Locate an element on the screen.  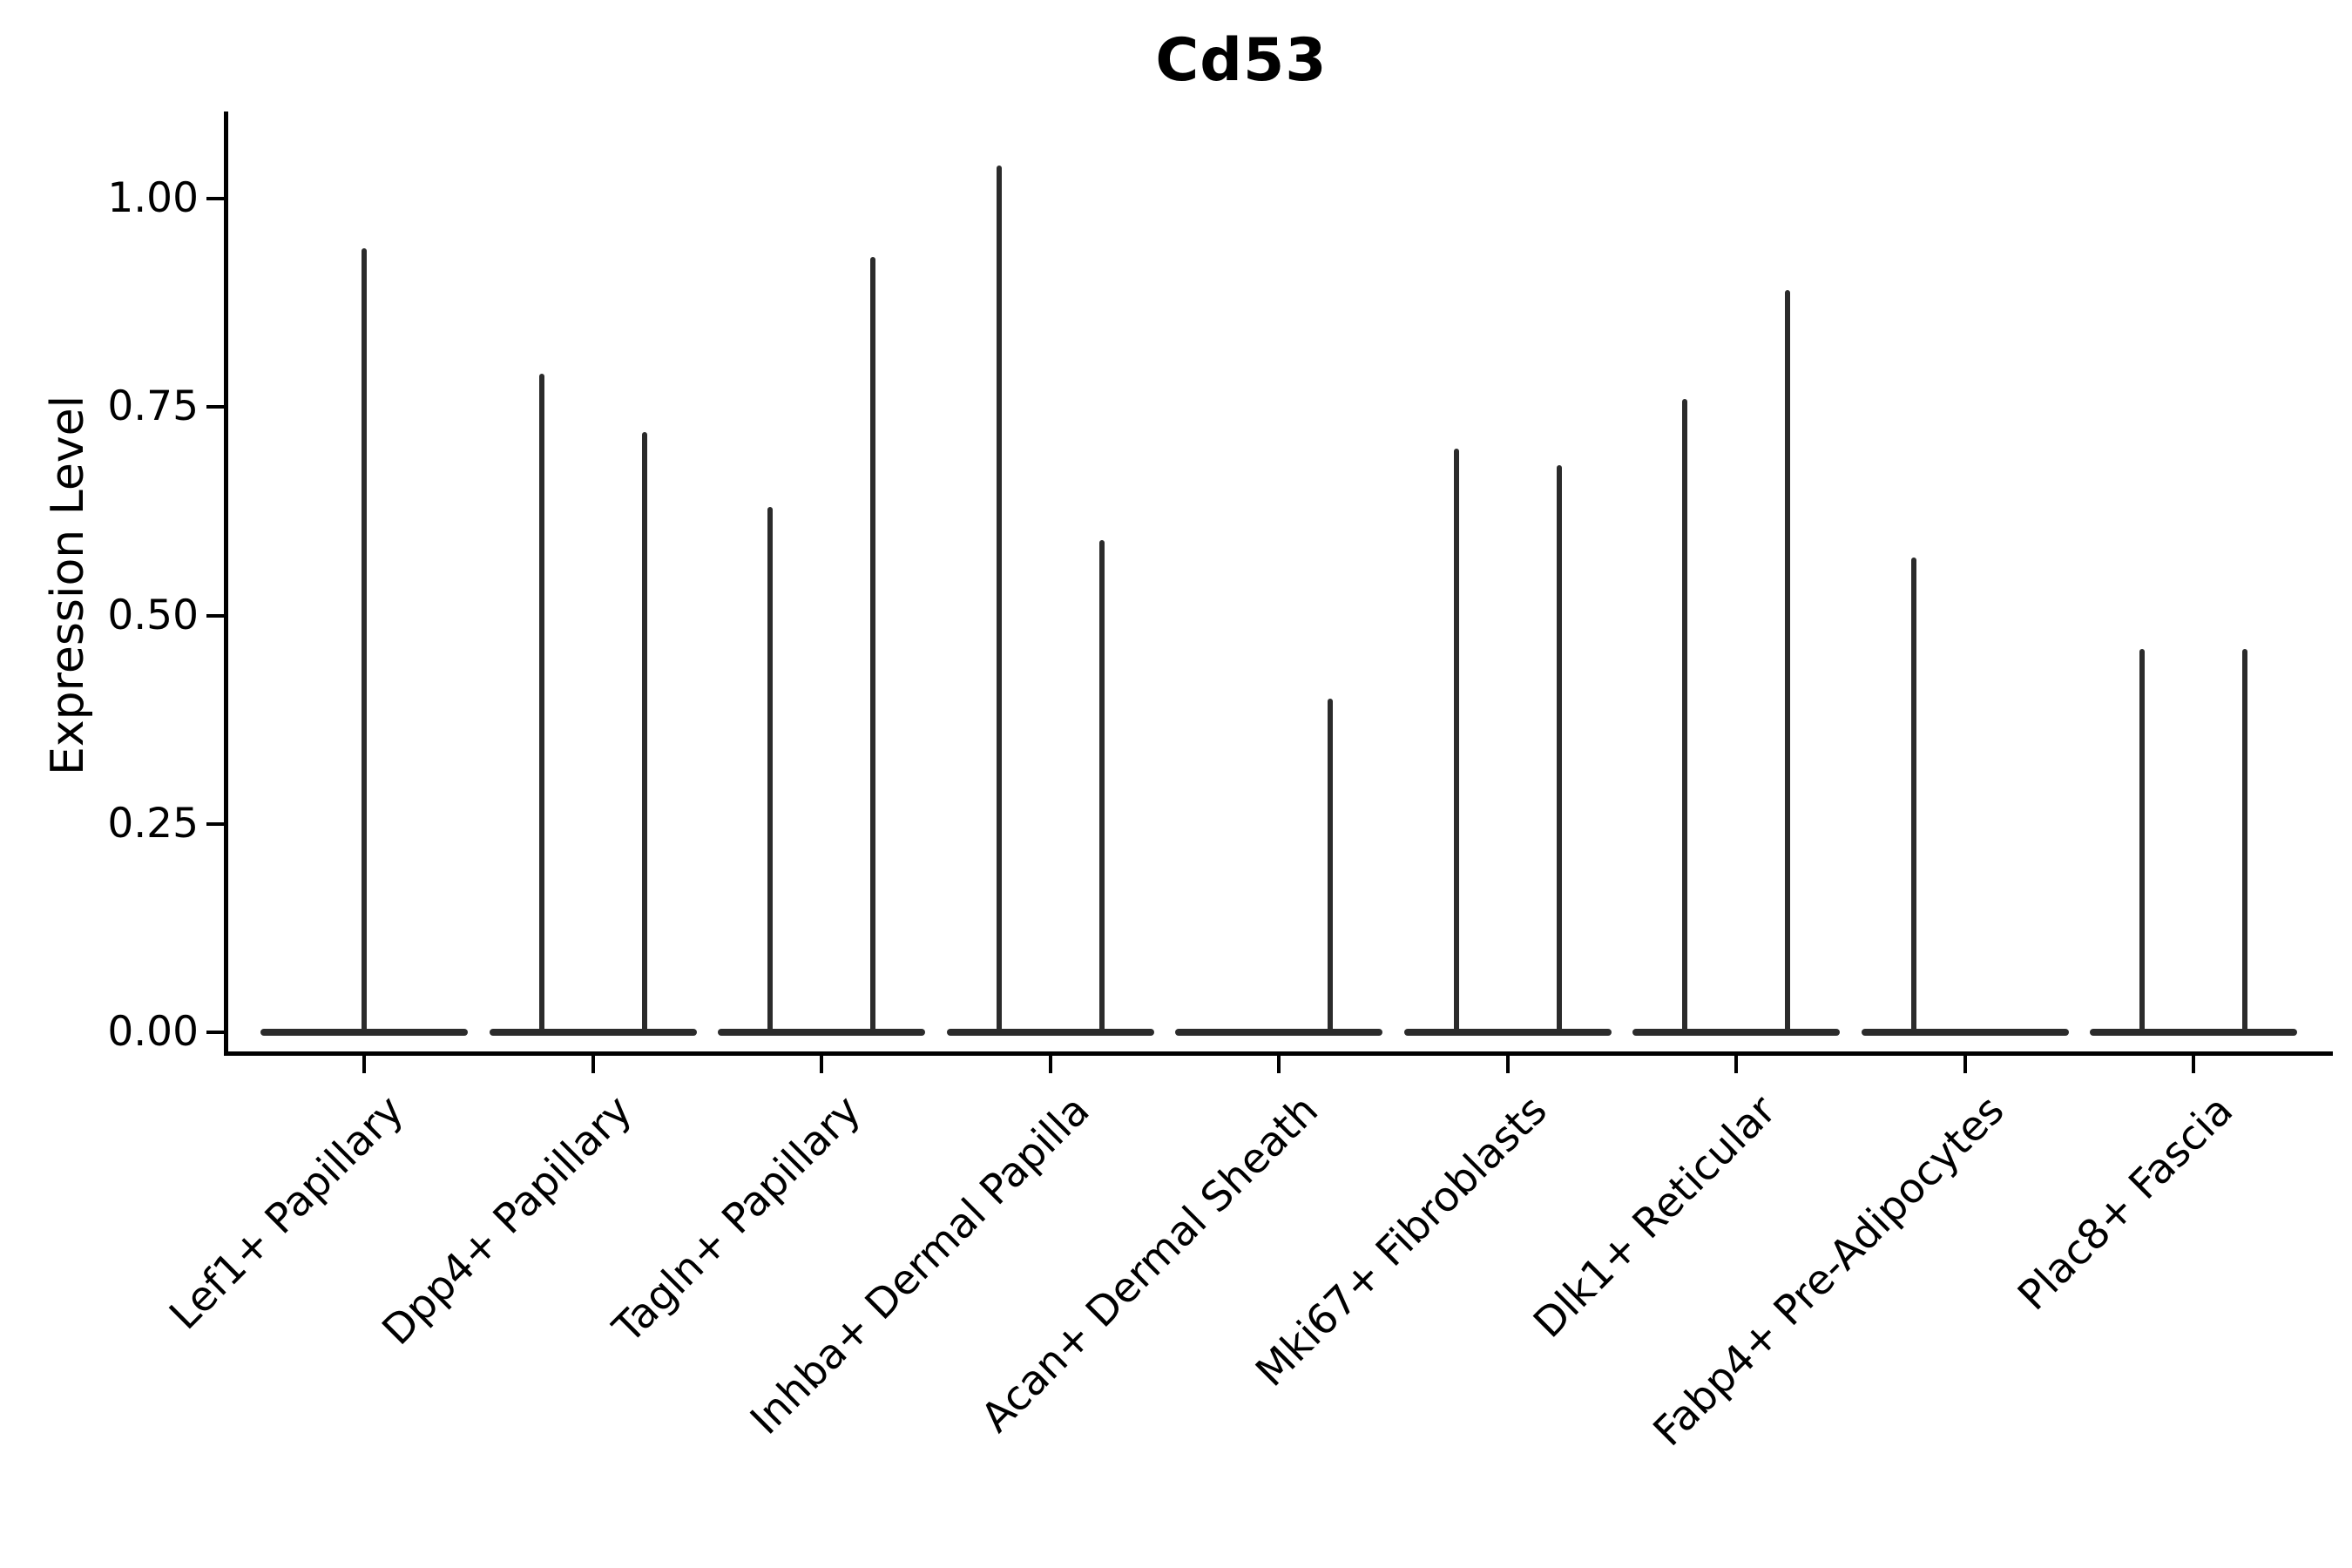
y-tick-label: 0.25 is located at coordinates (153, 823).